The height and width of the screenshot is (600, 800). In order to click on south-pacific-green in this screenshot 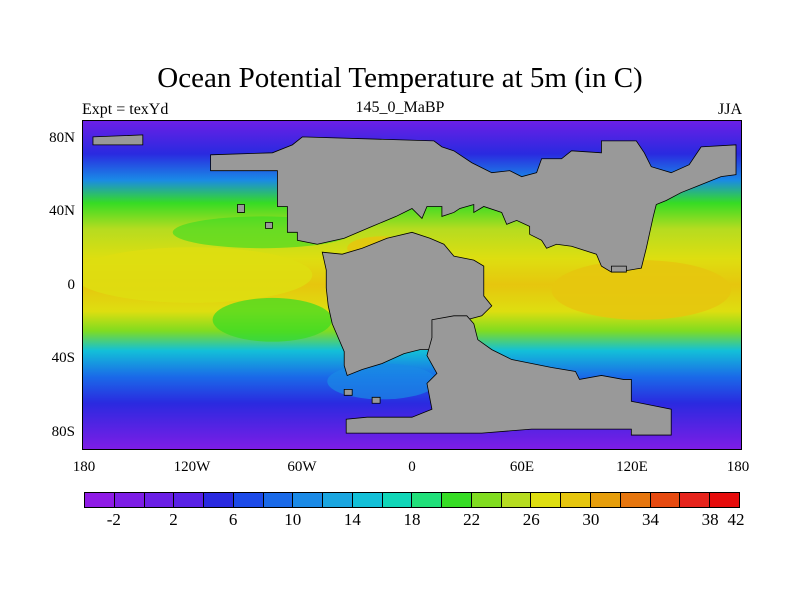, I will do `click(272, 319)`.